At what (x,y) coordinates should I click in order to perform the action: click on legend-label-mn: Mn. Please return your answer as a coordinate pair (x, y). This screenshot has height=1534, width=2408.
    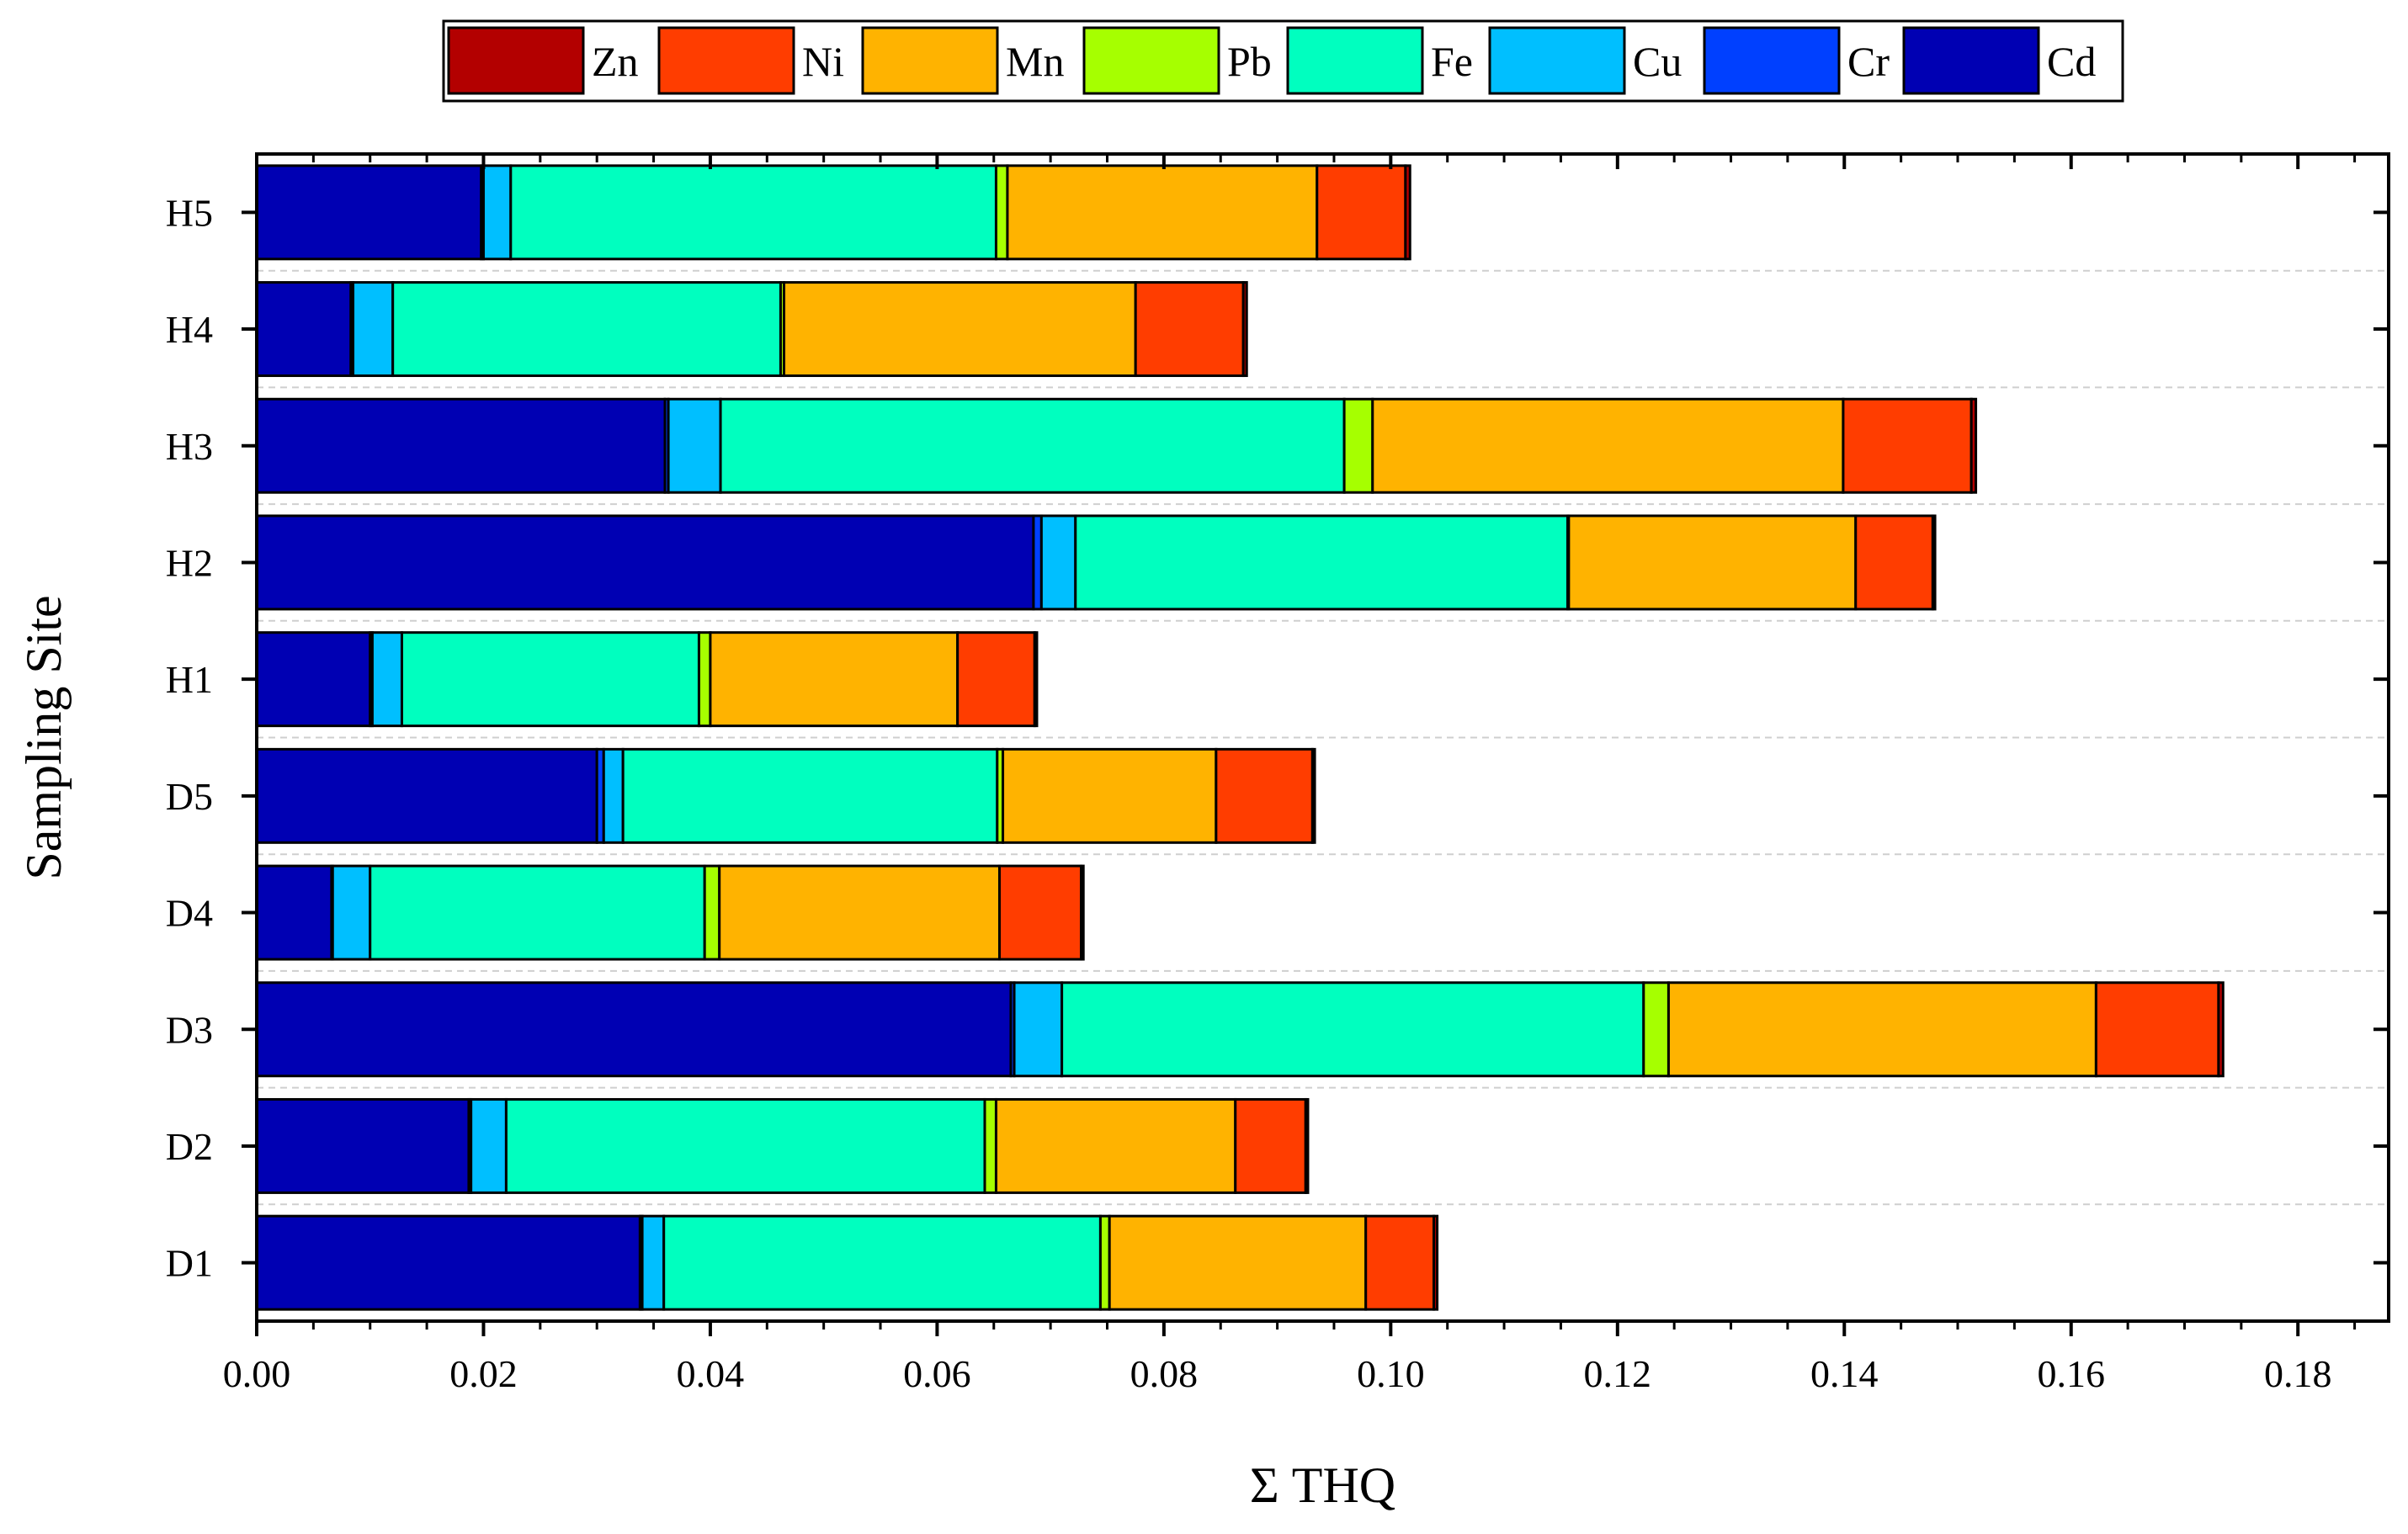
    Looking at the image, I should click on (1035, 61).